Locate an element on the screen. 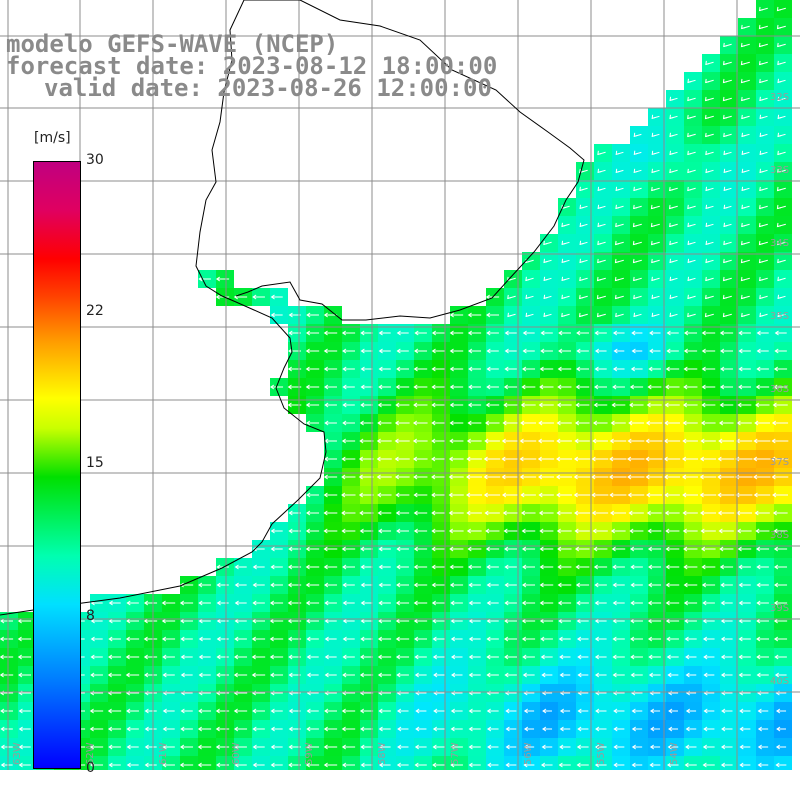 The image size is (800, 800). lat-label: 35S is located at coordinates (779, 316).